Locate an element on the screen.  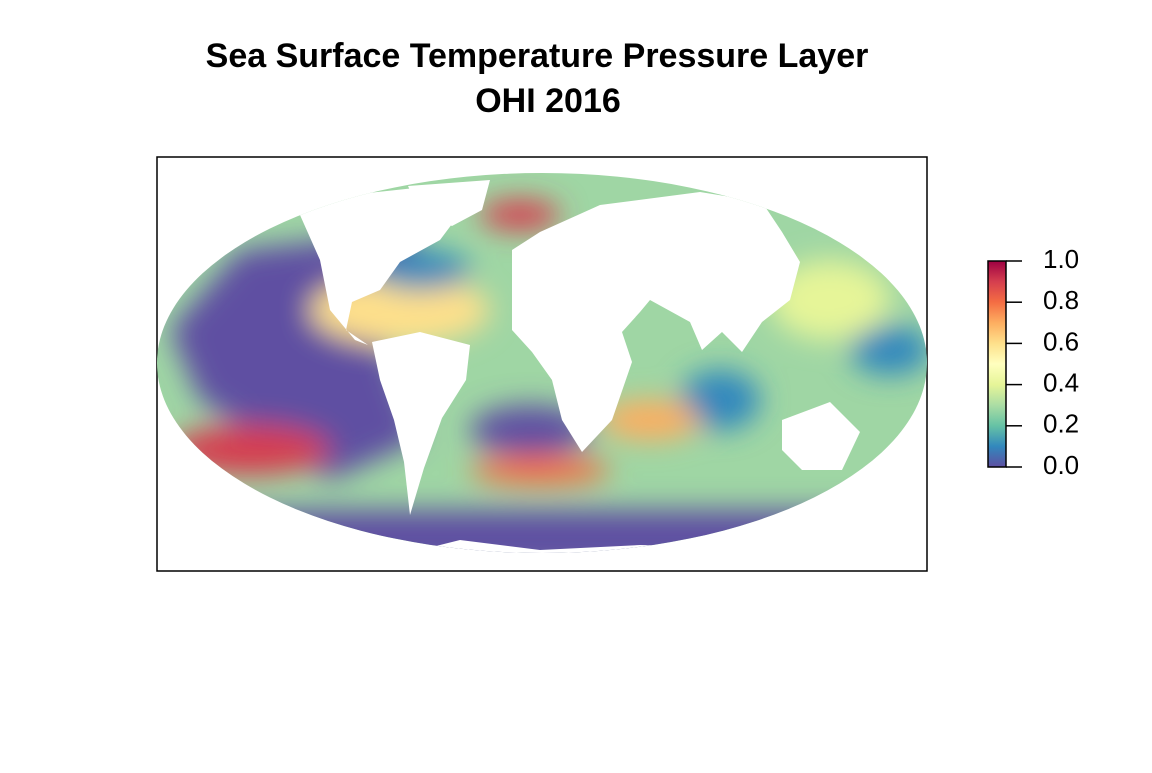
colorbar-tick-label: 0.0 is located at coordinates (1061, 465).